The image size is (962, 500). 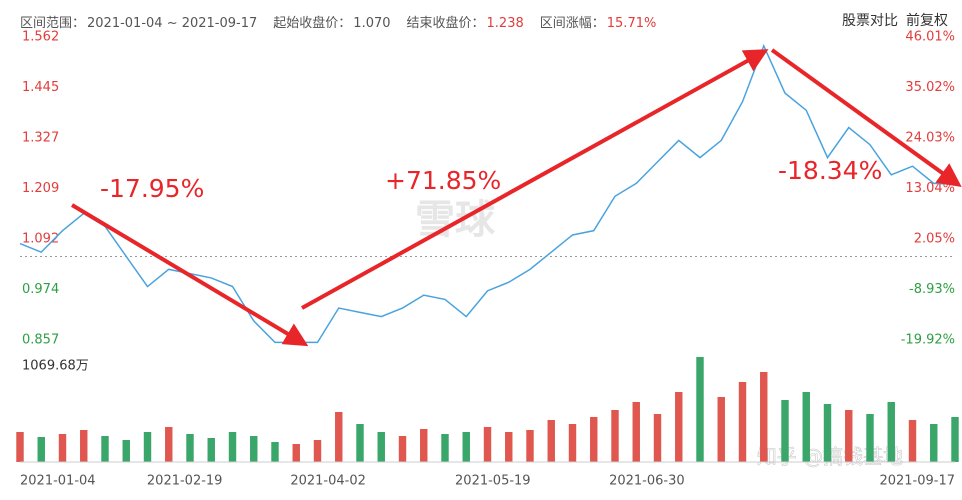 I want to click on header-item: 区间范围： 2021-01-04 ~ 2021-09-17, so click(x=139, y=23).